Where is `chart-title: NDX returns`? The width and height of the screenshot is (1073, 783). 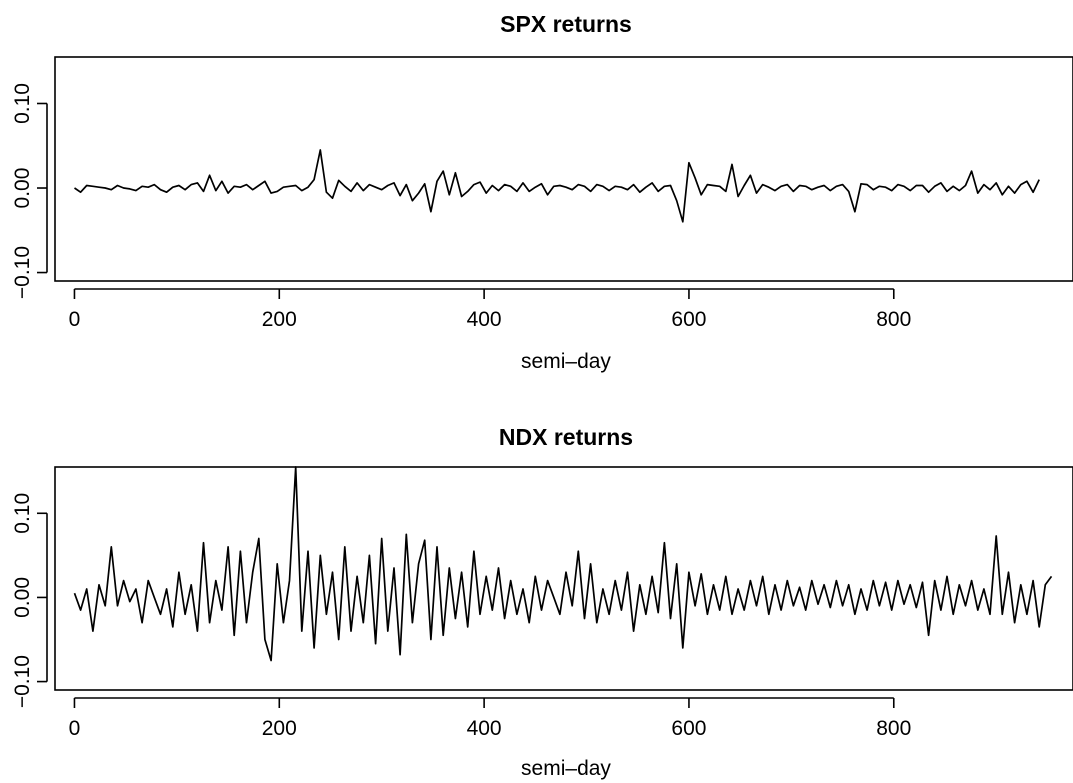
chart-title: NDX returns is located at coordinates (566, 437).